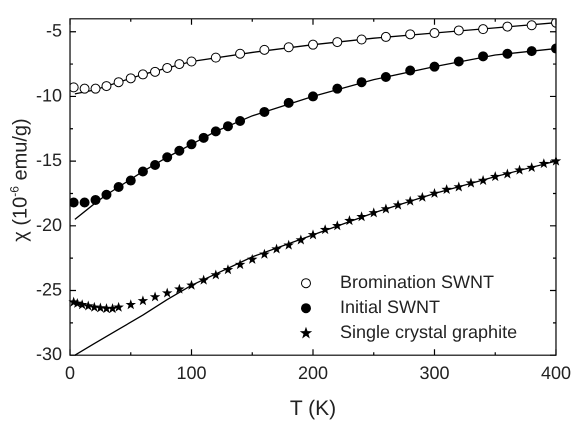 This screenshot has width=579, height=426. Describe the element at coordinates (390, 307) in the screenshot. I see `legend-label: Initial SWNT` at that location.